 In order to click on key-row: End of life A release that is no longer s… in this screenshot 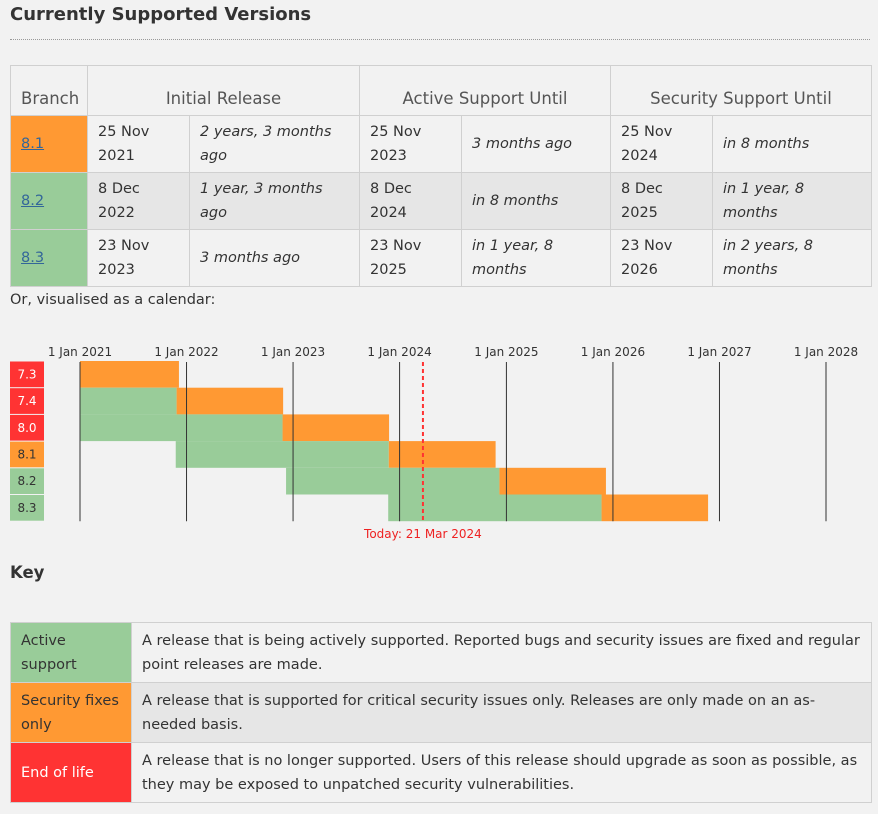, I will do `click(441, 772)`.